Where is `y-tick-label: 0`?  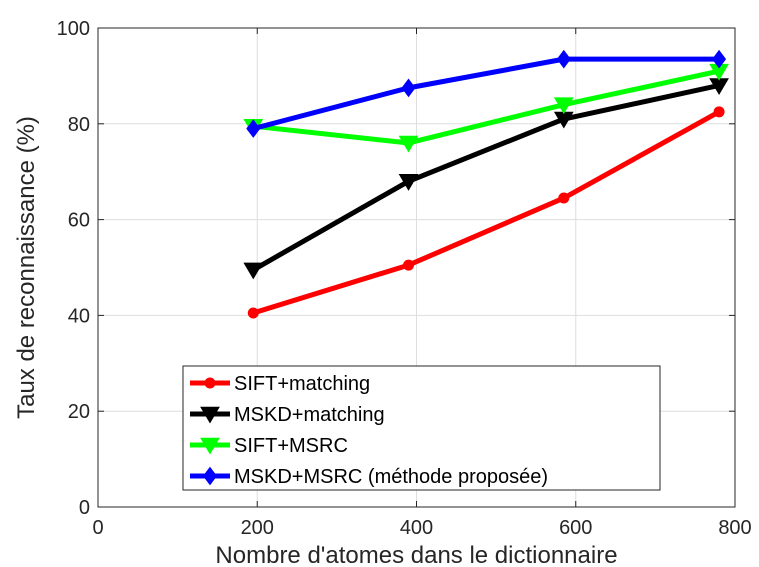
y-tick-label: 0 is located at coordinates (84, 508).